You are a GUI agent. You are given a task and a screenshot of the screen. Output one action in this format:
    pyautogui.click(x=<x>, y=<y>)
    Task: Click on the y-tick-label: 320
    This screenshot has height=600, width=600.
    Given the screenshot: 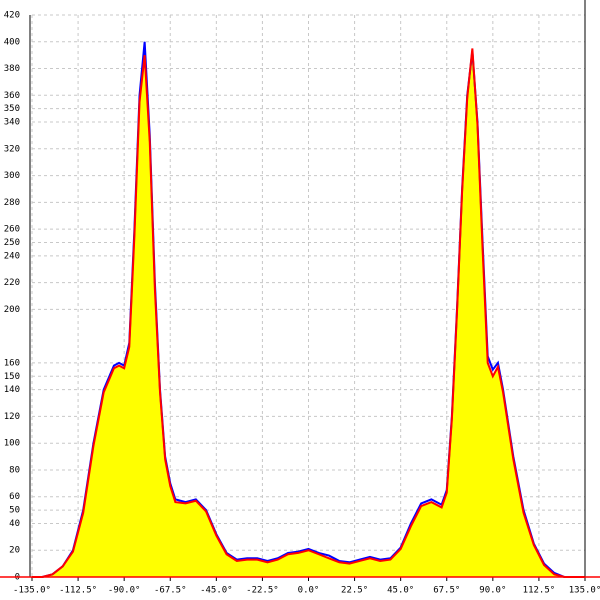 What is the action you would take?
    pyautogui.click(x=12, y=149)
    